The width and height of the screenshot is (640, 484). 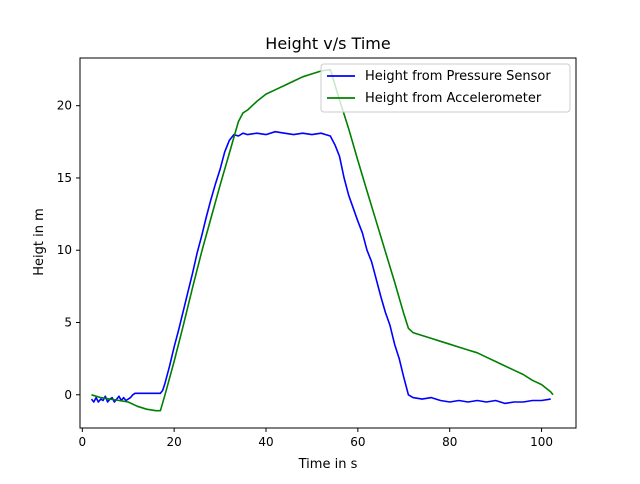 What do you see at coordinates (449, 442) in the screenshot?
I see `x-tick-label: 80` at bounding box center [449, 442].